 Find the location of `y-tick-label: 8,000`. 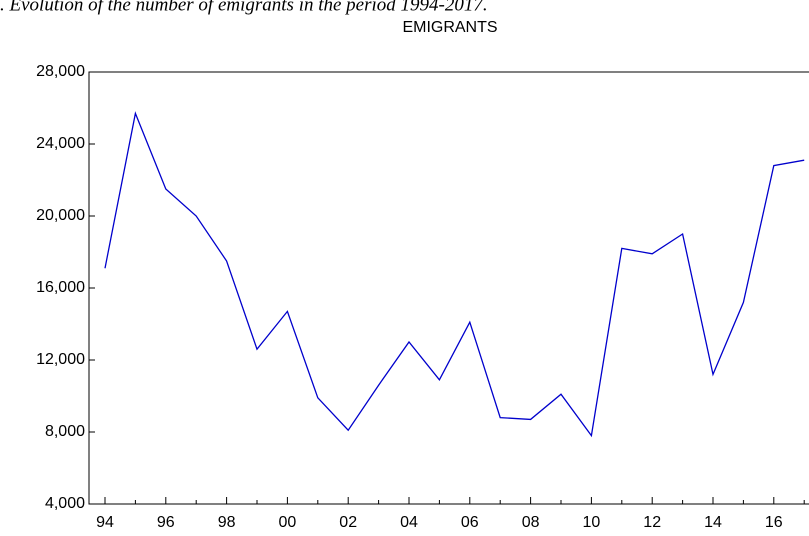

y-tick-label: 8,000 is located at coordinates (65, 431).